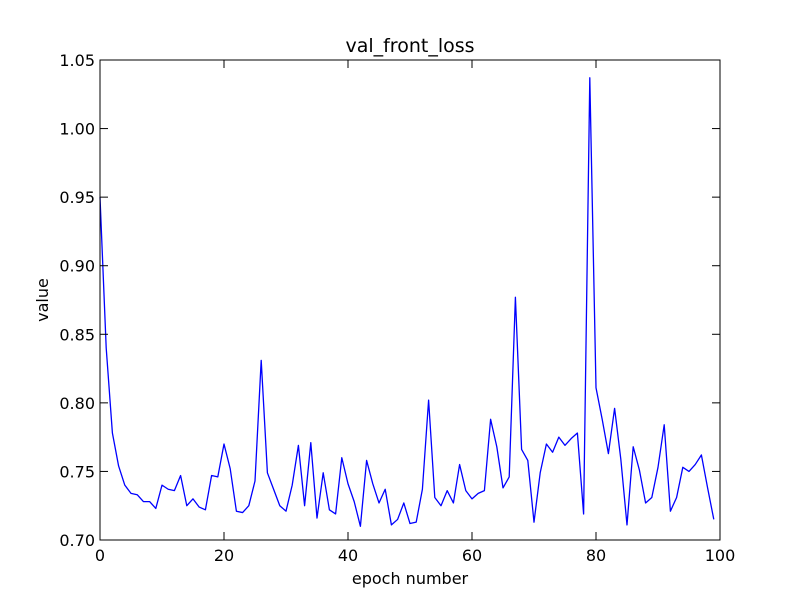  What do you see at coordinates (77, 129) in the screenshot?
I see `y-tick-label: 1.00` at bounding box center [77, 129].